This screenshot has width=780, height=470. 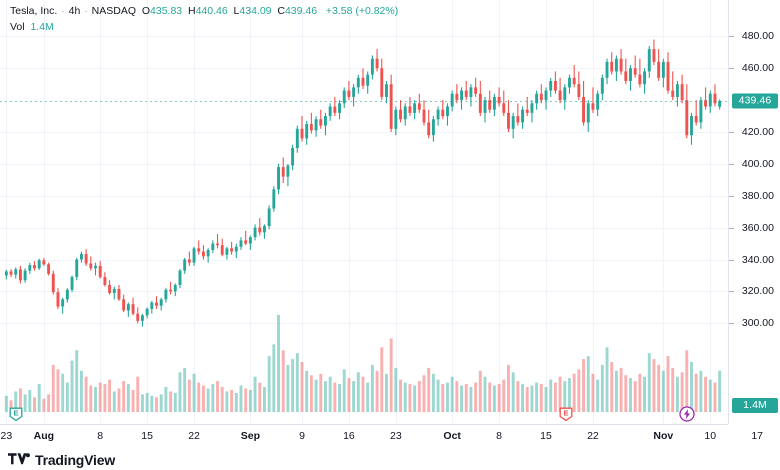 What do you see at coordinates (191, 11) in the screenshot?
I see `legend-high-label: H` at bounding box center [191, 11].